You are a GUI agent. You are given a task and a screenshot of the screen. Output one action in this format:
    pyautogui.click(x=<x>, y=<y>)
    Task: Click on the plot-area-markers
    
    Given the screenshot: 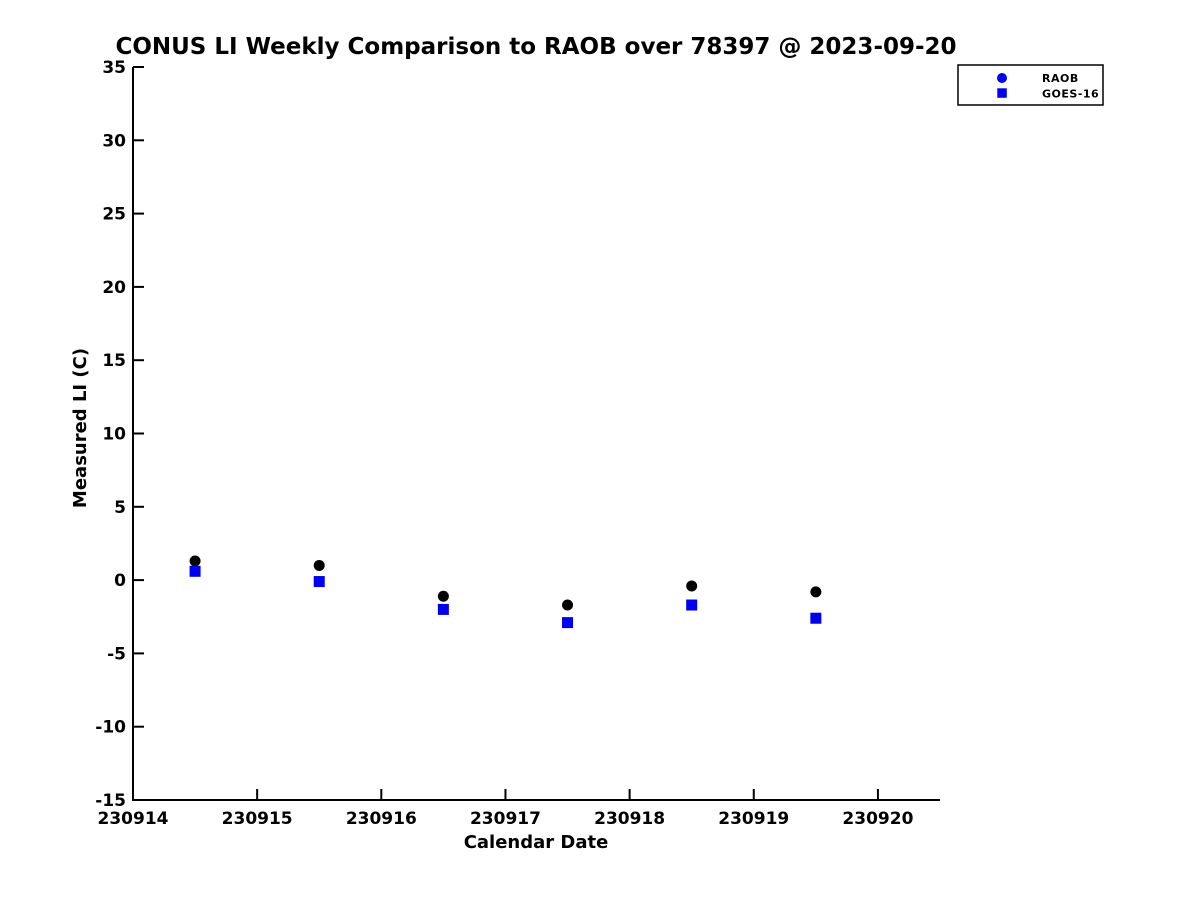 What is the action you would take?
    pyautogui.click(x=505, y=592)
    